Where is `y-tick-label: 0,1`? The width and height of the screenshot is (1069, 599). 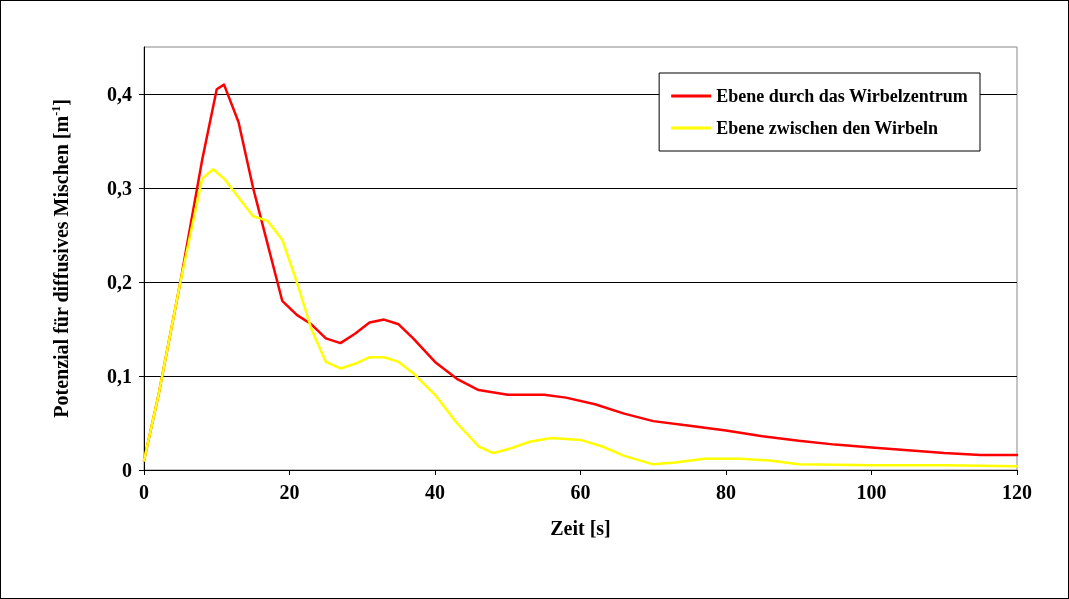 y-tick-label: 0,1 is located at coordinates (119, 376).